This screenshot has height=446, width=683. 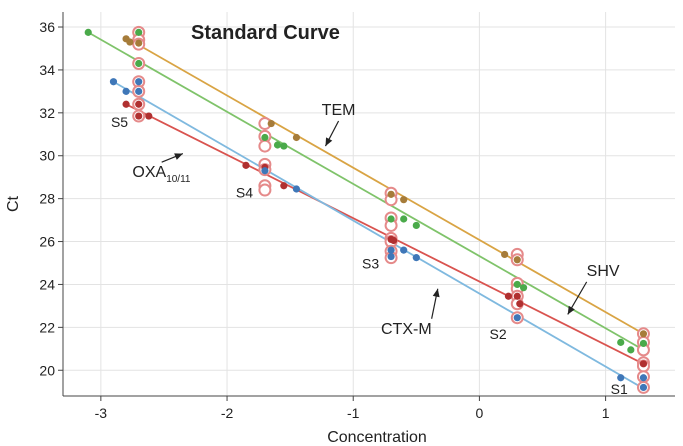 I want to click on y-tick-label: 30, so click(x=47, y=156).